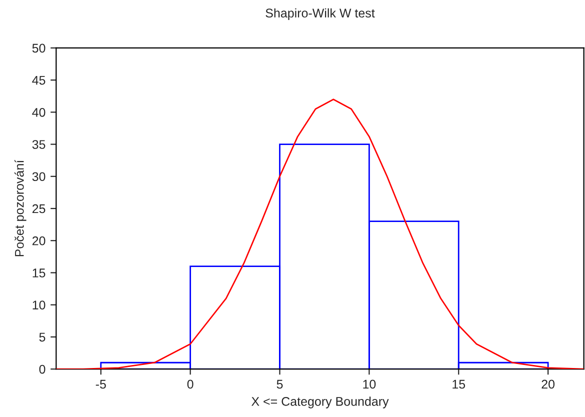 The width and height of the screenshot is (585, 417). I want to click on y-tick-label: 40, so click(39, 112).